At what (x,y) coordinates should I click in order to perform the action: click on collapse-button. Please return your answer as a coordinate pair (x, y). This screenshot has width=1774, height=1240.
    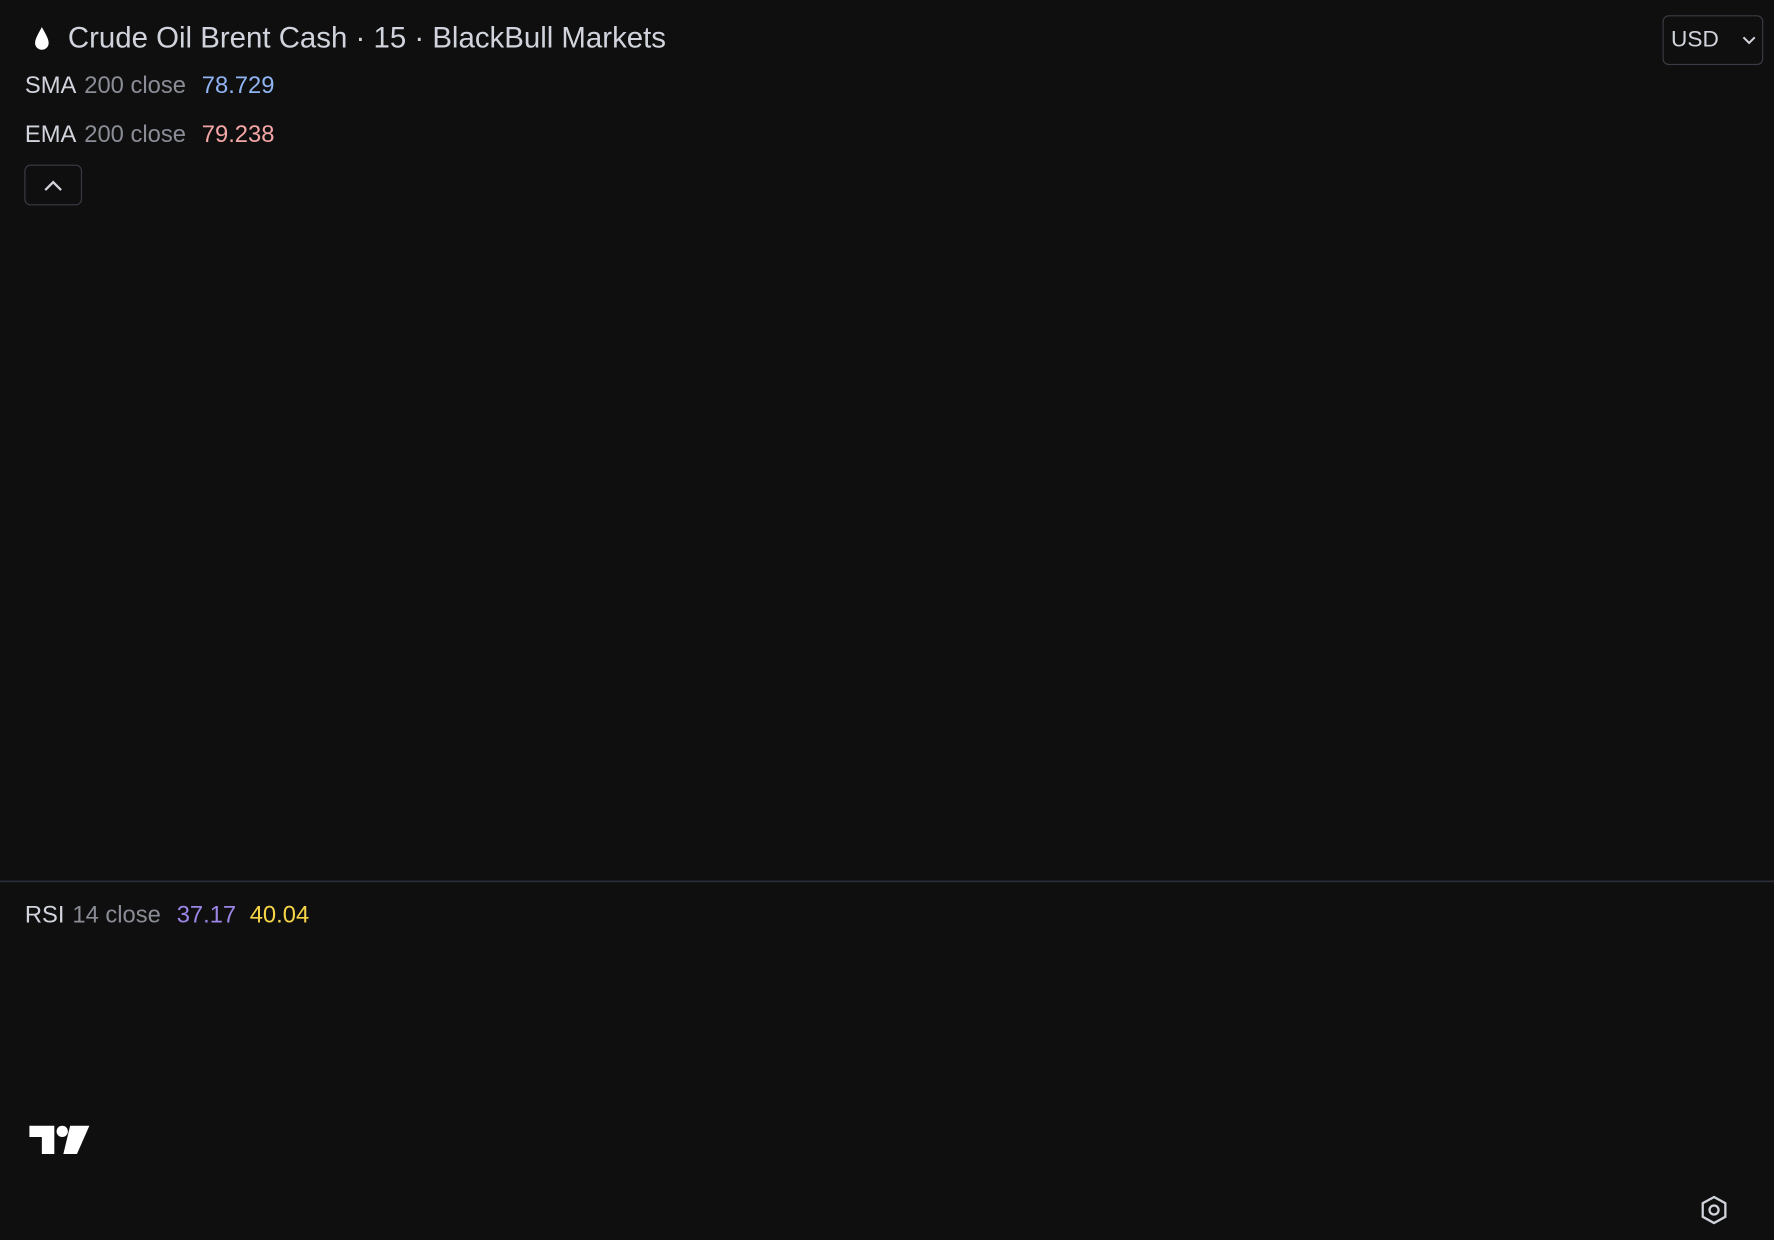
    Looking at the image, I should click on (53, 185).